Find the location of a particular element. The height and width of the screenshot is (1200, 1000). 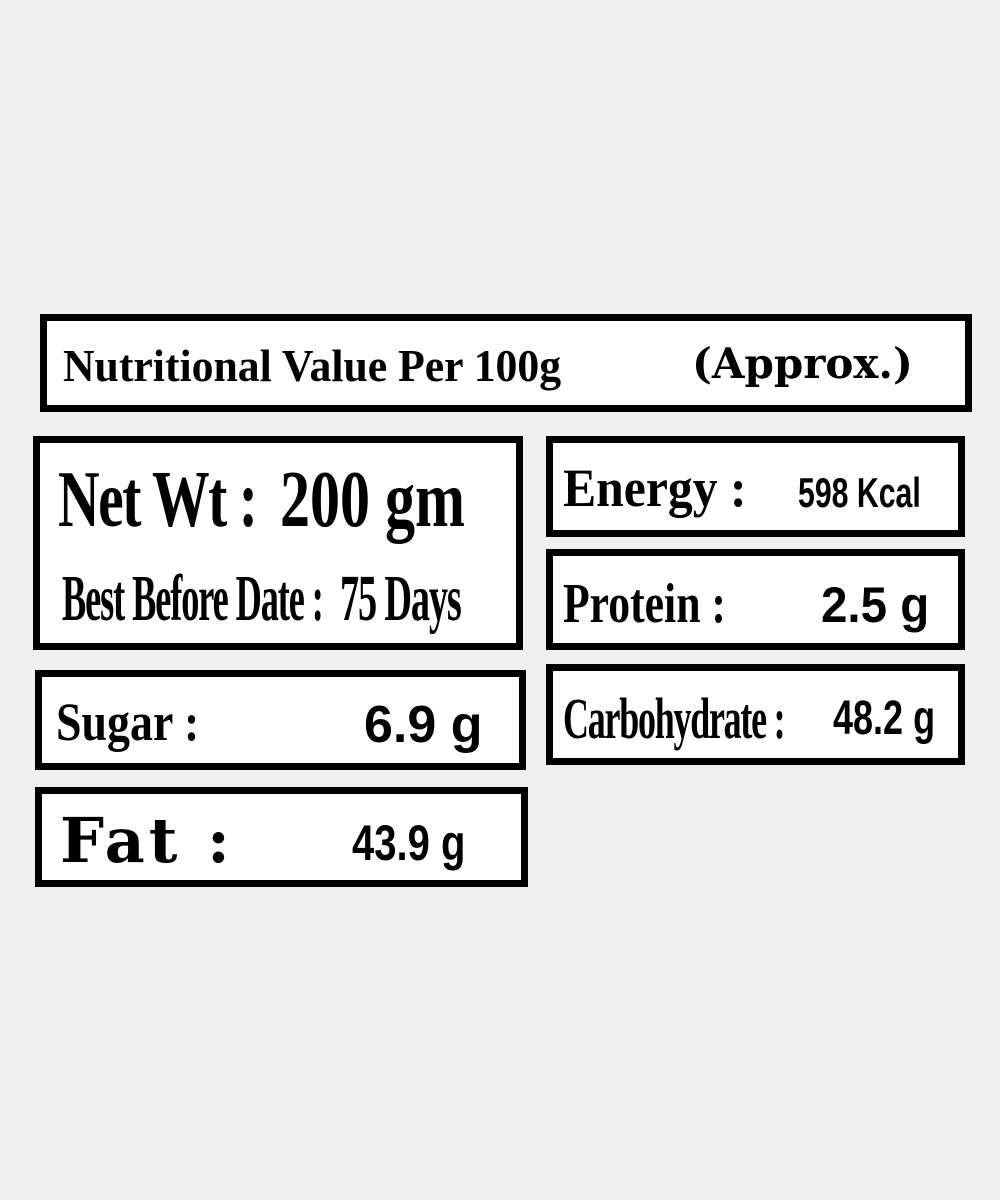

best-before-label: Best Before Date : is located at coordinates (193, 598).